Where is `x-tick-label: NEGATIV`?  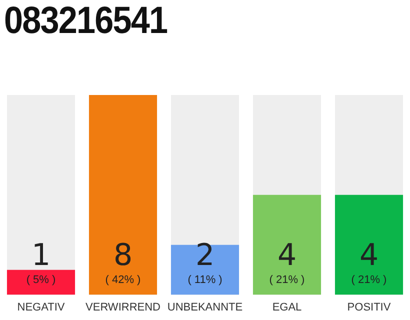 x-tick-label: NEGATIV is located at coordinates (41, 307).